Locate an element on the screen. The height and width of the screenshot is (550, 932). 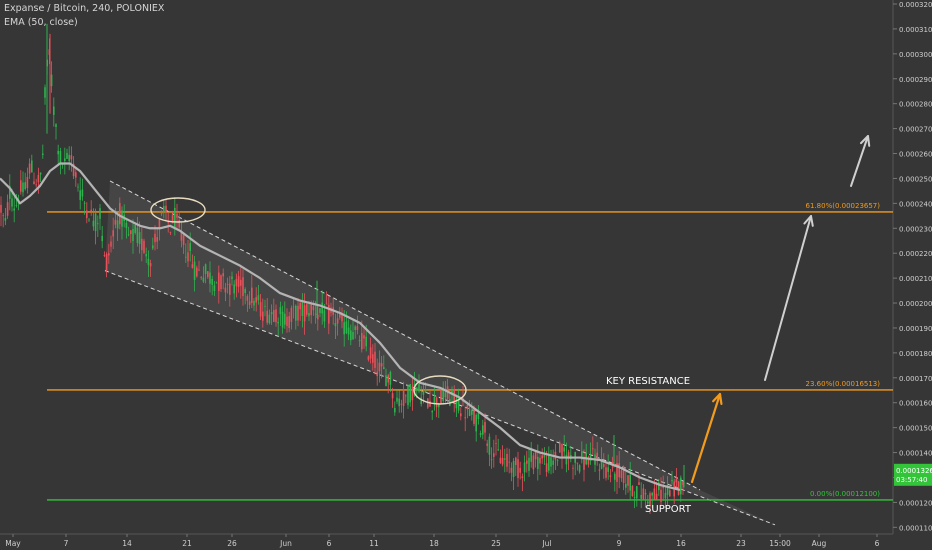
arrow-orange-shaft is located at coordinates (706, 438).